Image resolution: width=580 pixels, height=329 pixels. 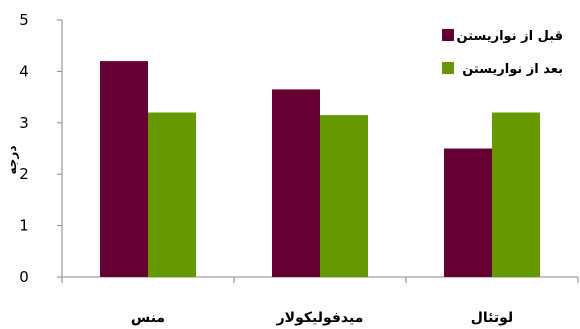 What do you see at coordinates (24, 277) in the screenshot?
I see `y-tick-label: 0` at bounding box center [24, 277].